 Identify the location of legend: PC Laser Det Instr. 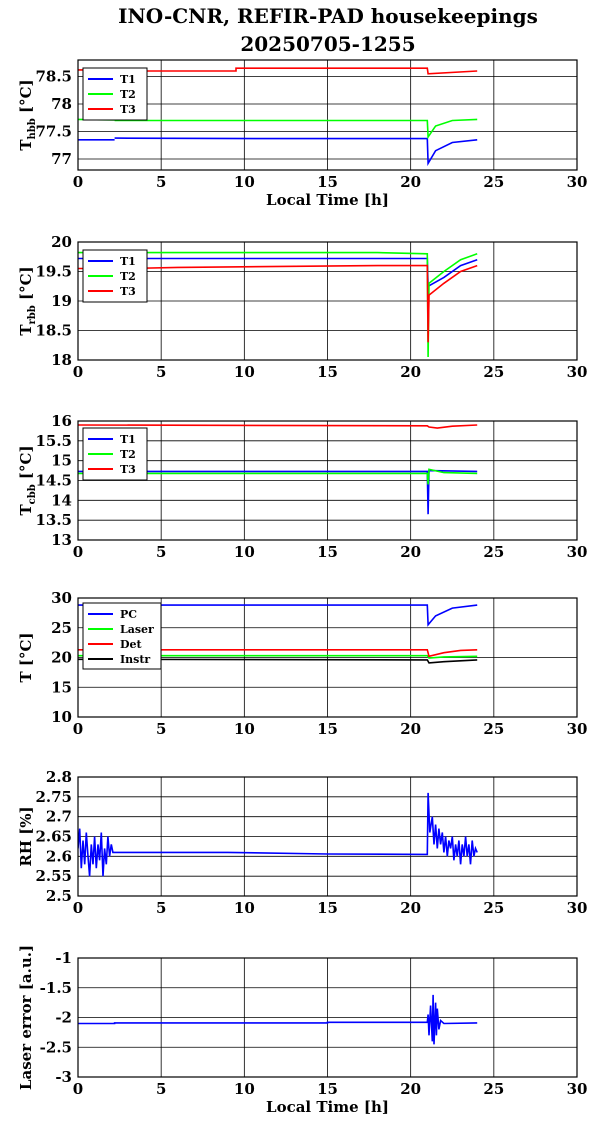
(122, 636).